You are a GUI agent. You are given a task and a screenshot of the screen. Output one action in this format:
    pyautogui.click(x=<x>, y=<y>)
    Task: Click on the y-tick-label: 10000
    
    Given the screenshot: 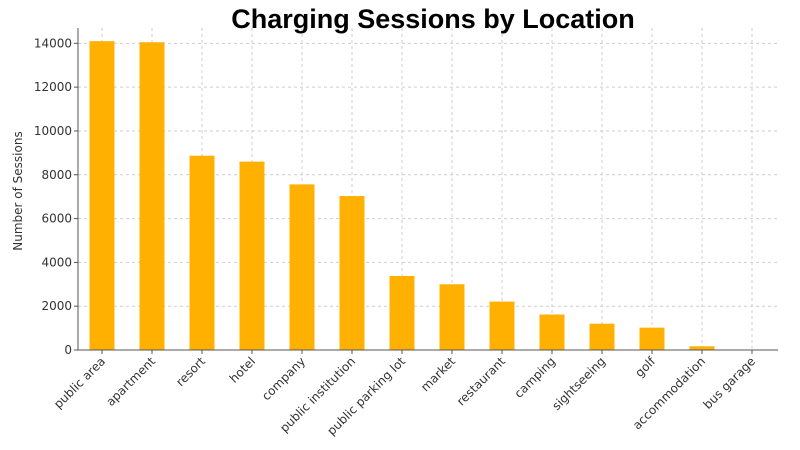 What is the action you would take?
    pyautogui.click(x=53, y=131)
    